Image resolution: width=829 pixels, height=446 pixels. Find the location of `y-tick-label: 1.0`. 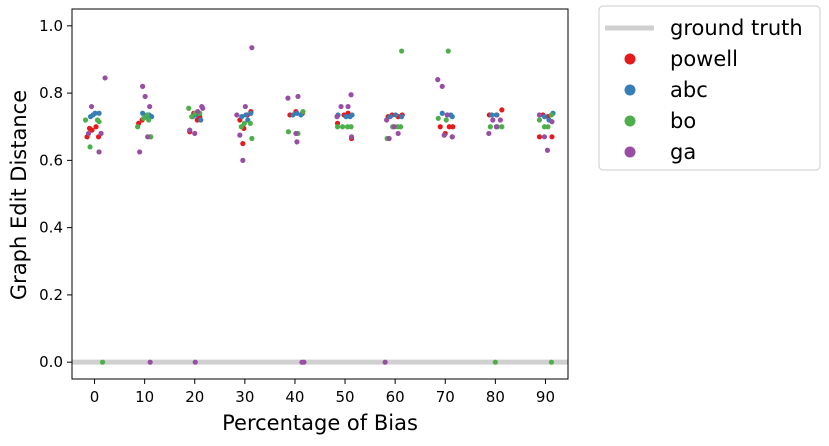

y-tick-label: 1.0 is located at coordinates (51, 26).